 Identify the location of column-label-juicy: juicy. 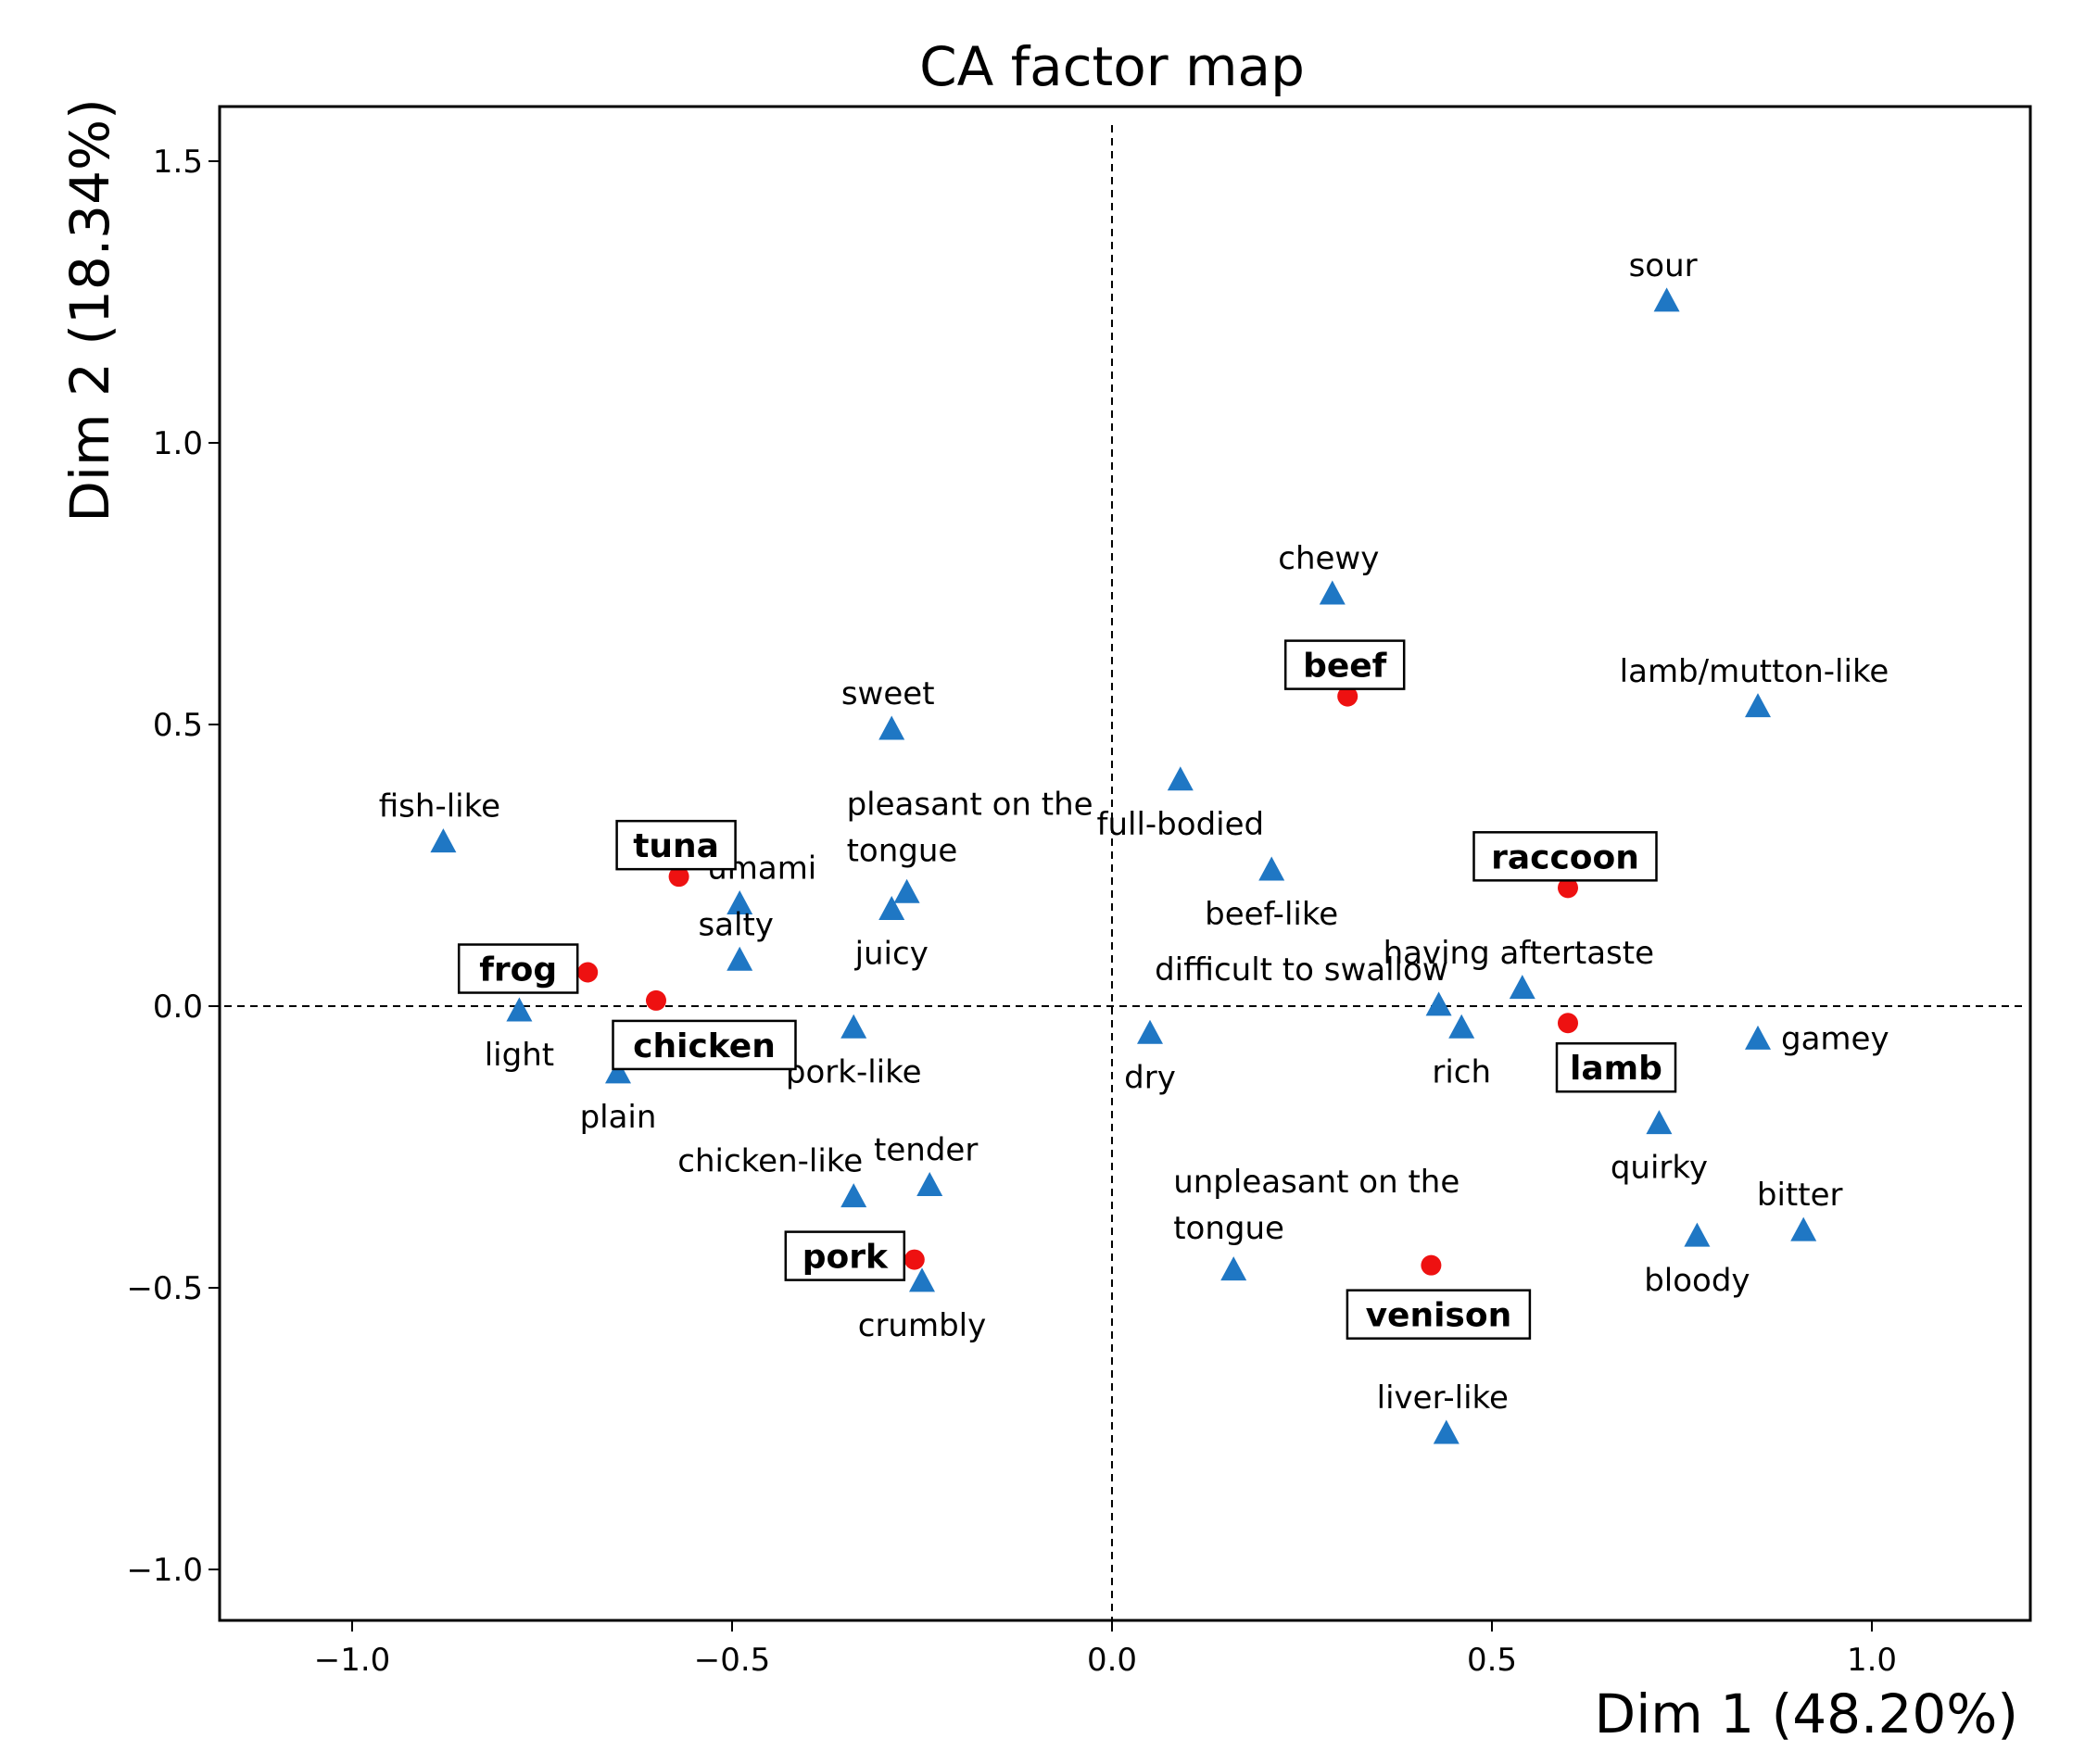
(891, 954).